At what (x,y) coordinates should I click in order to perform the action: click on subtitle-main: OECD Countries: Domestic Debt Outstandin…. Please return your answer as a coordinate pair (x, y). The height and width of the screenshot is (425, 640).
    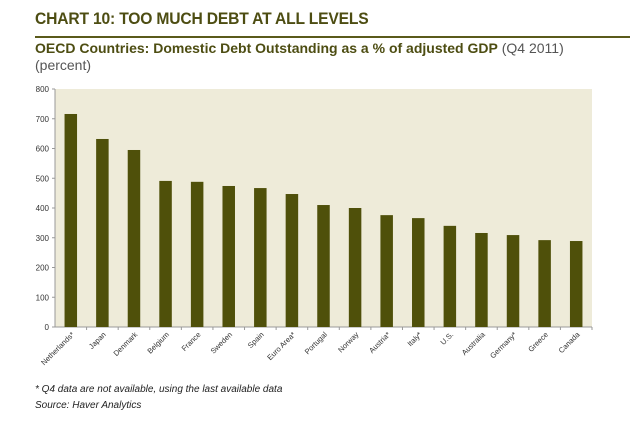
    Looking at the image, I should click on (266, 48).